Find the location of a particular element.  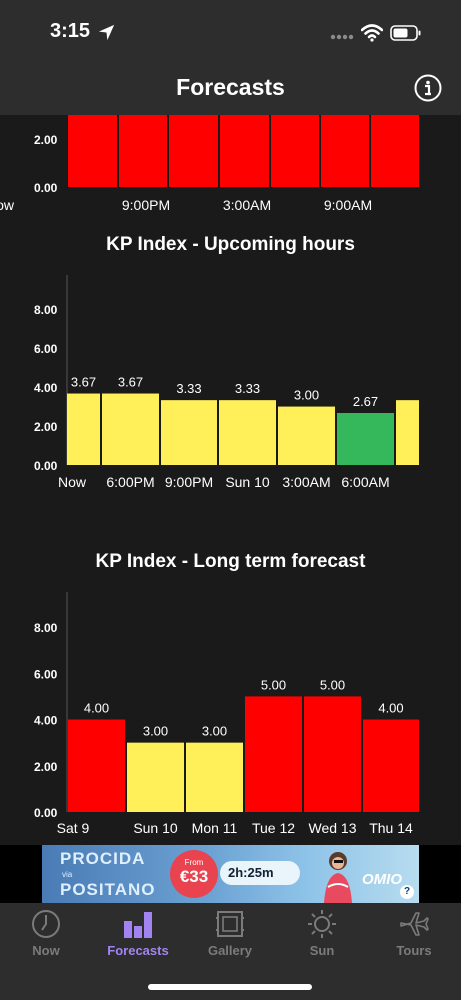

ad-duration-pill: 2h:25m is located at coordinates (260, 873).